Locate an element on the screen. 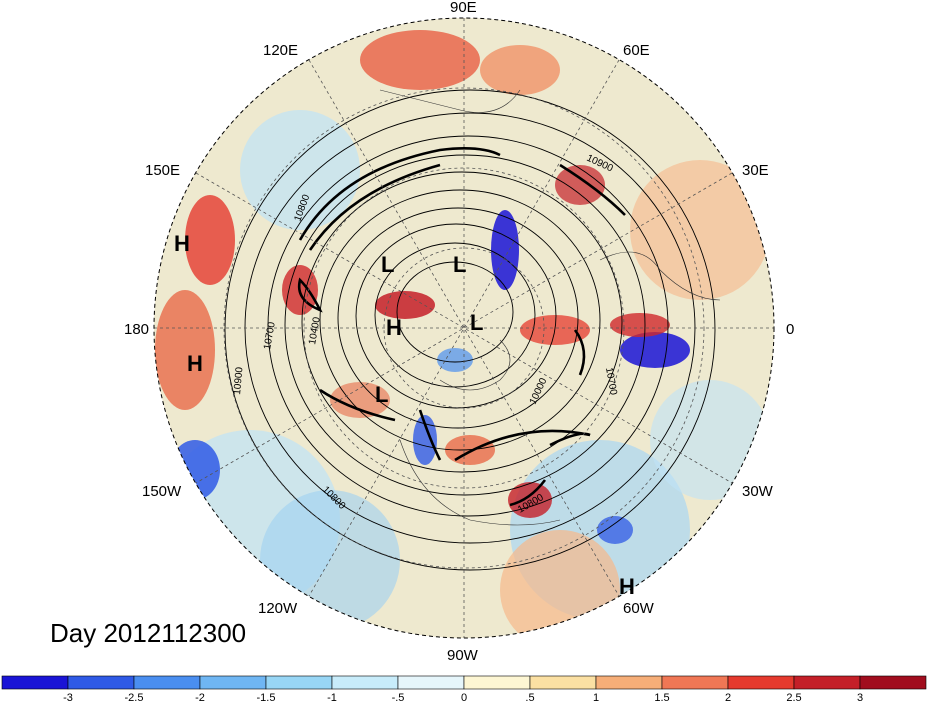 This screenshot has width=928, height=702. lon-label: 30W is located at coordinates (758, 491).